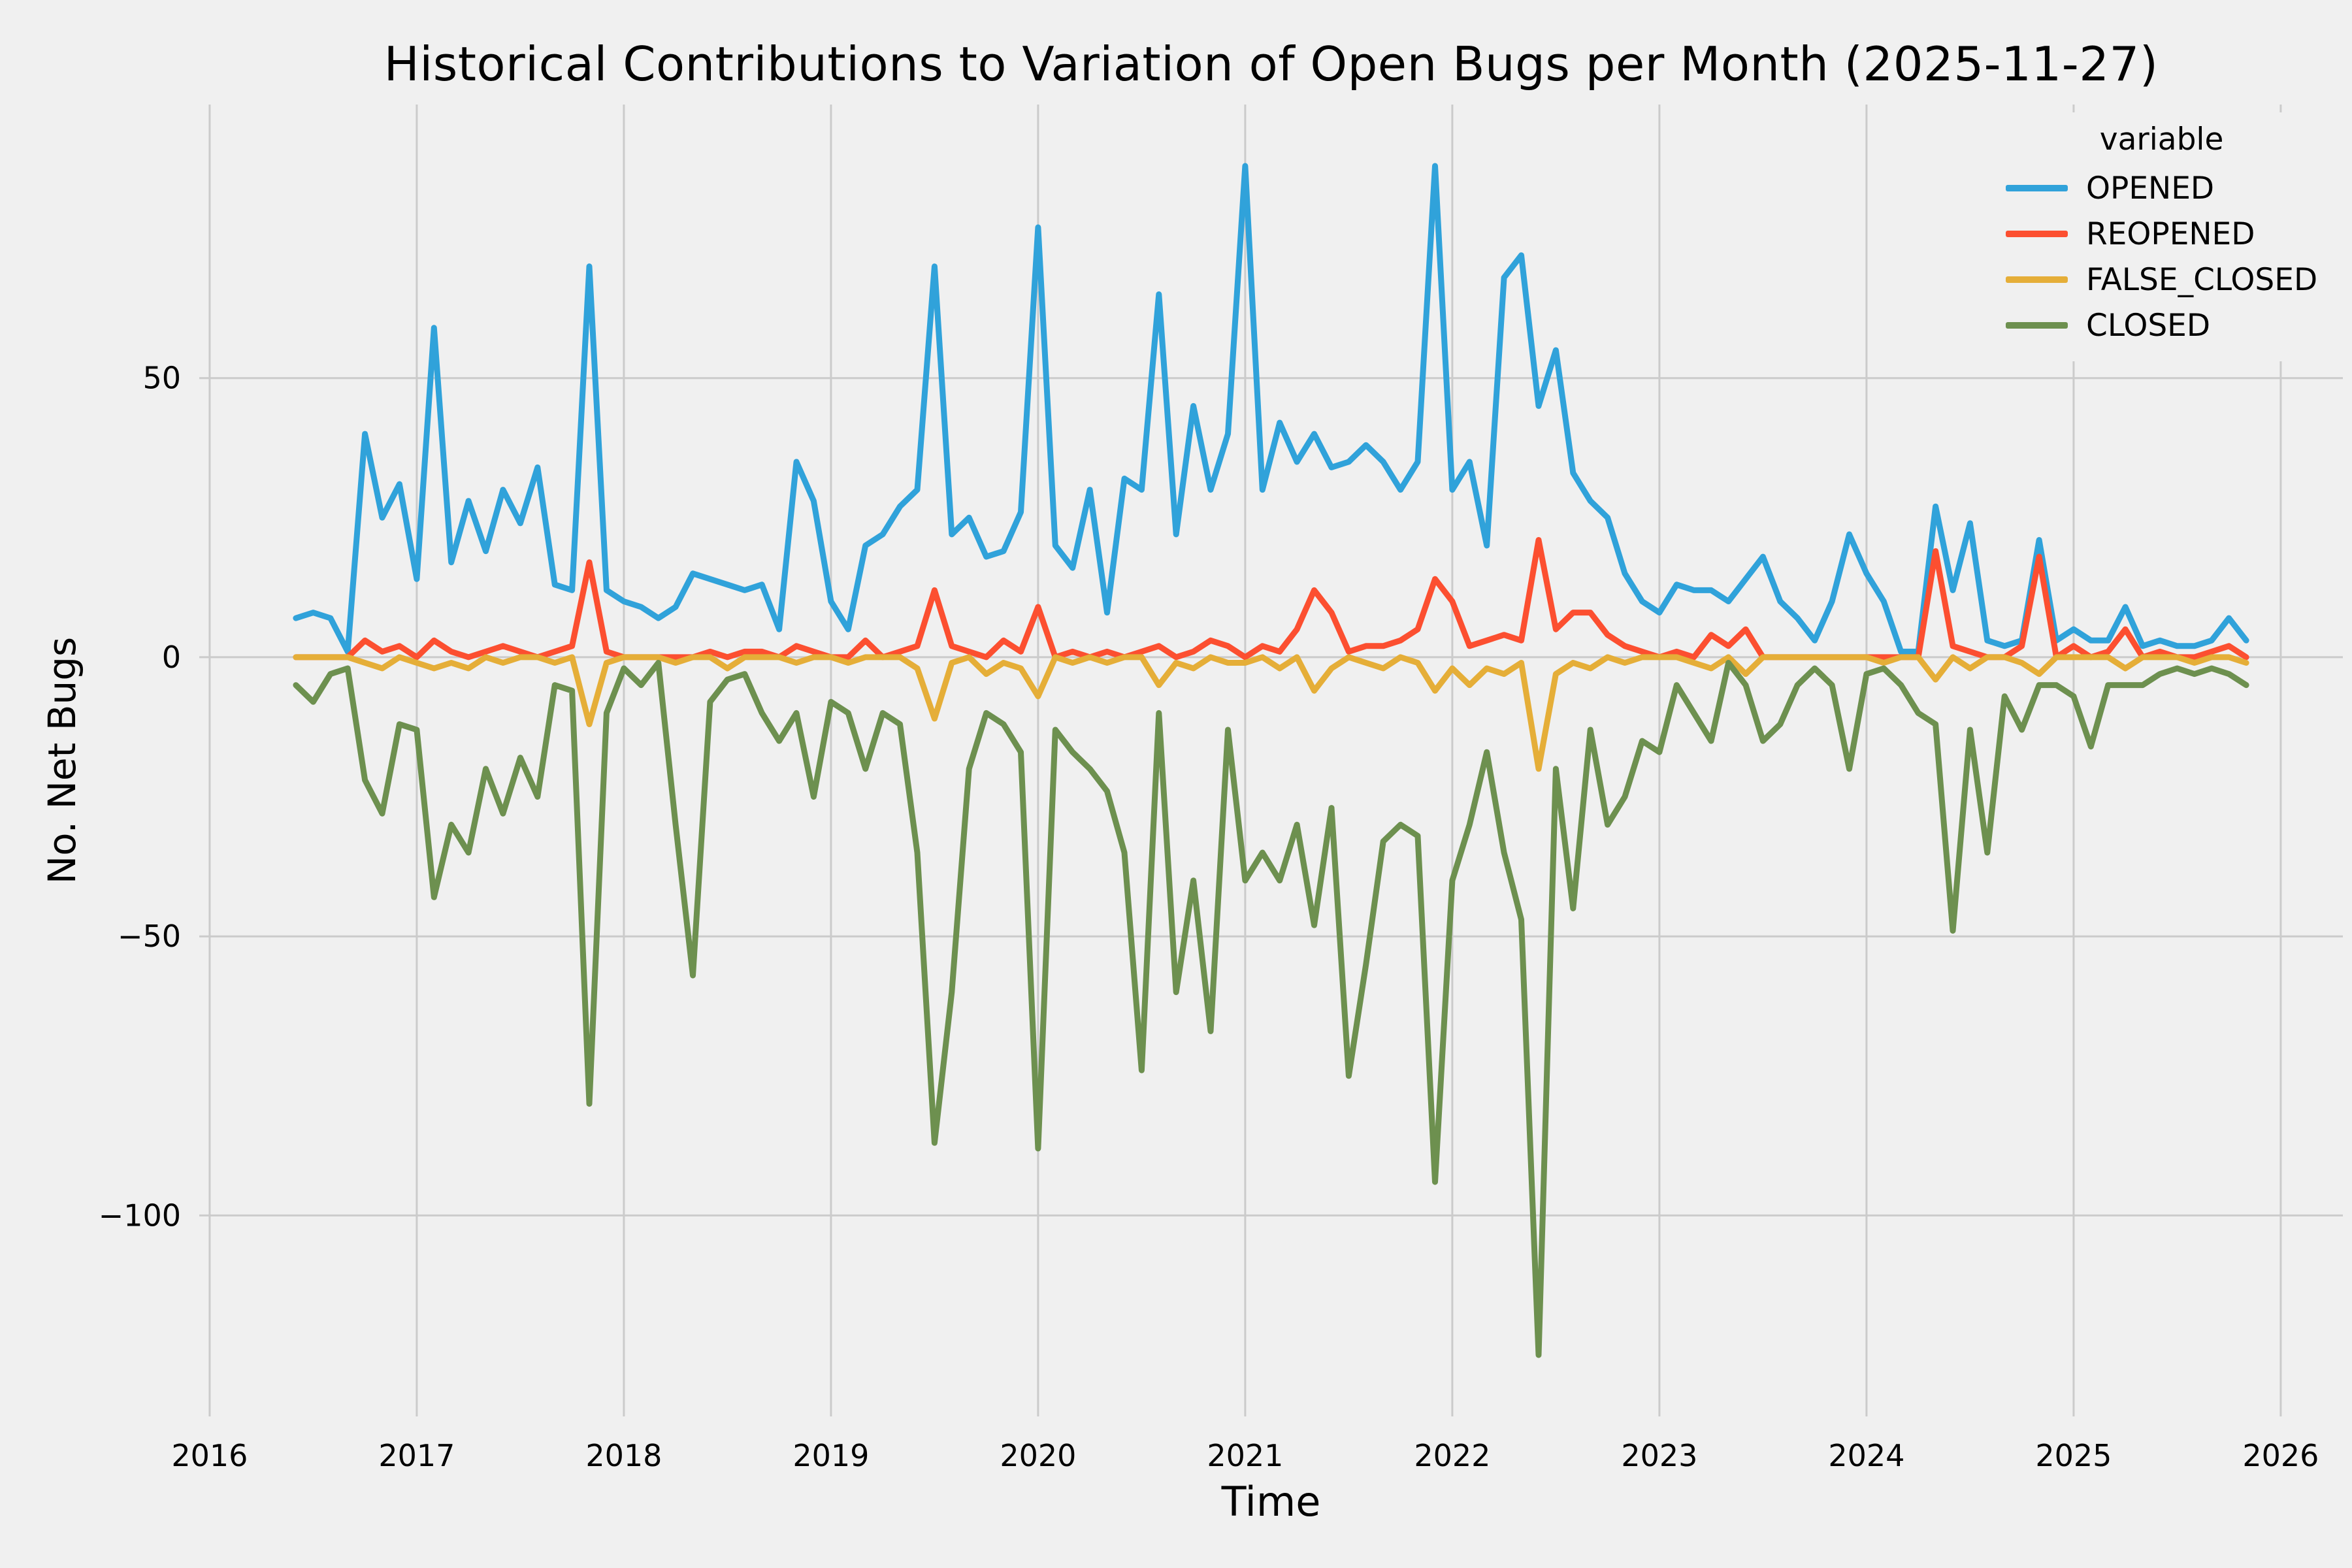 The image size is (2352, 1568). I want to click on x-tick-label: 2020, so click(1038, 1455).